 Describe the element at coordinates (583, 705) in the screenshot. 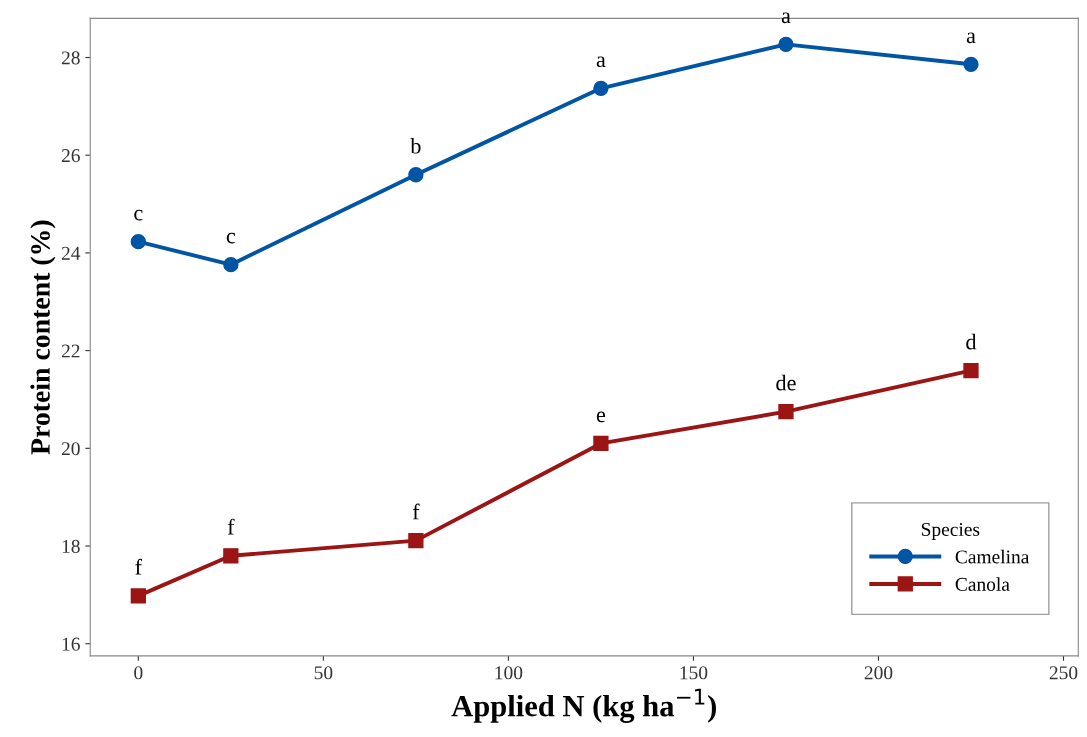

I see `x-axis-title: Applied N (kg ha$^{−1}$)` at that location.